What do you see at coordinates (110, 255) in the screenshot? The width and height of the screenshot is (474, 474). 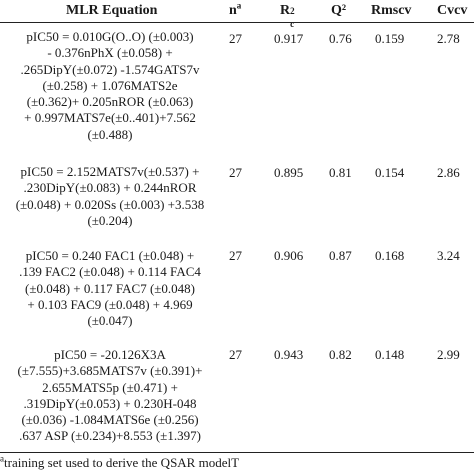 I see `equation-line: pIC50 = 0.240 FAC1 (±0.048) +` at bounding box center [110, 255].